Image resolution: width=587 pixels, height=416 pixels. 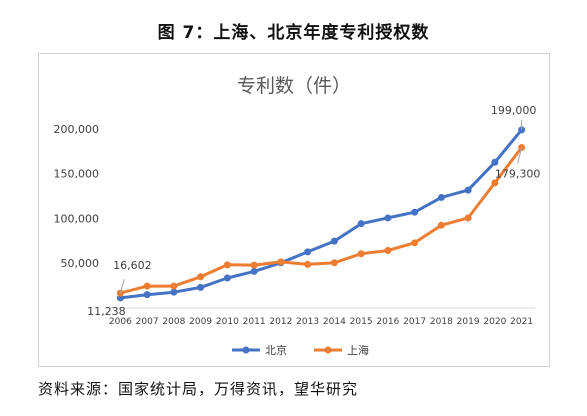 I want to click on legend: 北京 上海, so click(x=300, y=350).